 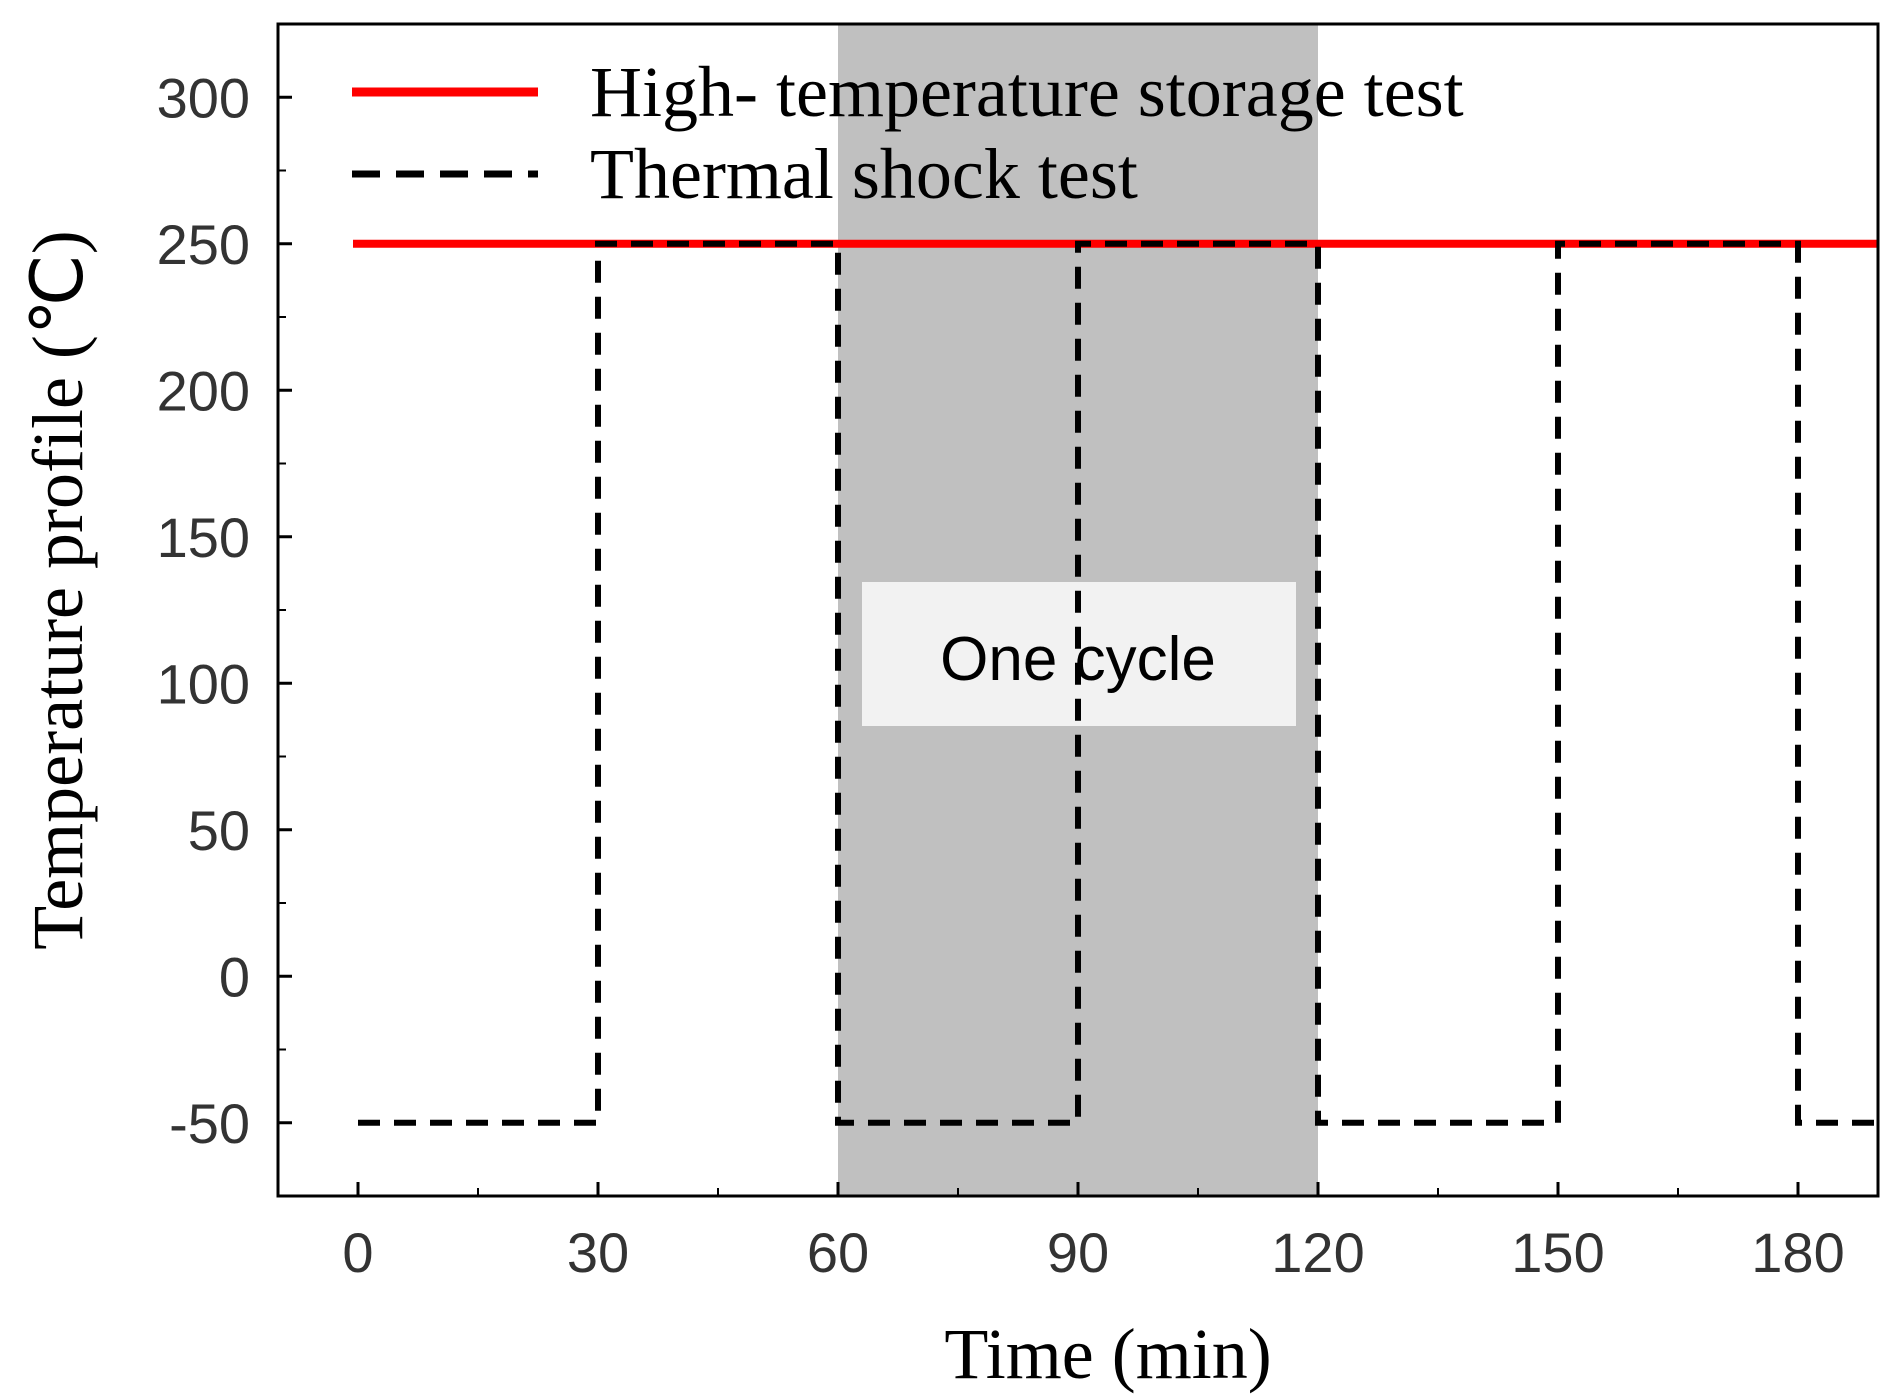 What do you see at coordinates (838, 1252) in the screenshot?
I see `x-tick-label: 60` at bounding box center [838, 1252].